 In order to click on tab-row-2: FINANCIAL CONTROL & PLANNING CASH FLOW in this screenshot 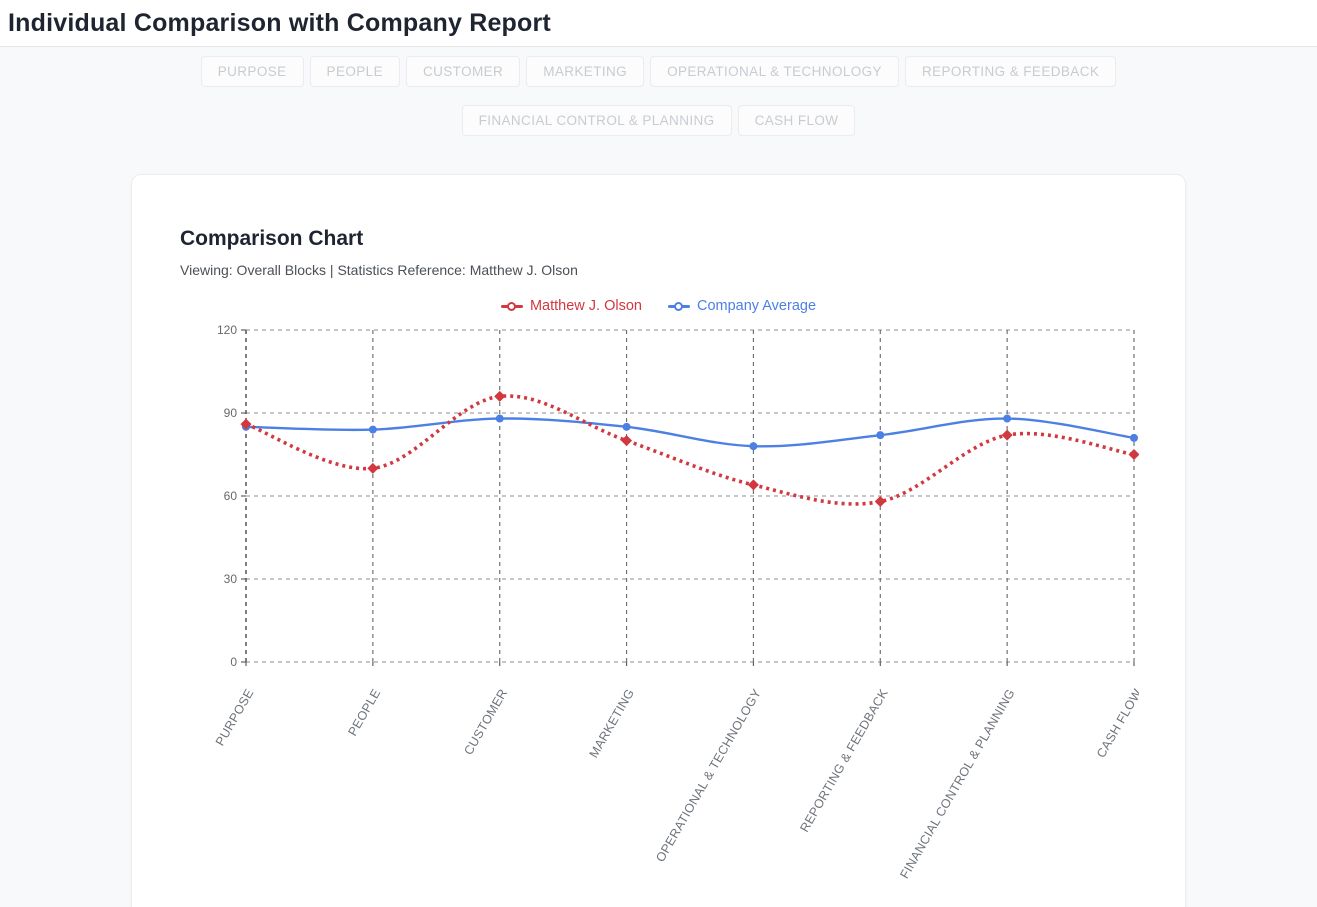, I will do `click(658, 120)`.